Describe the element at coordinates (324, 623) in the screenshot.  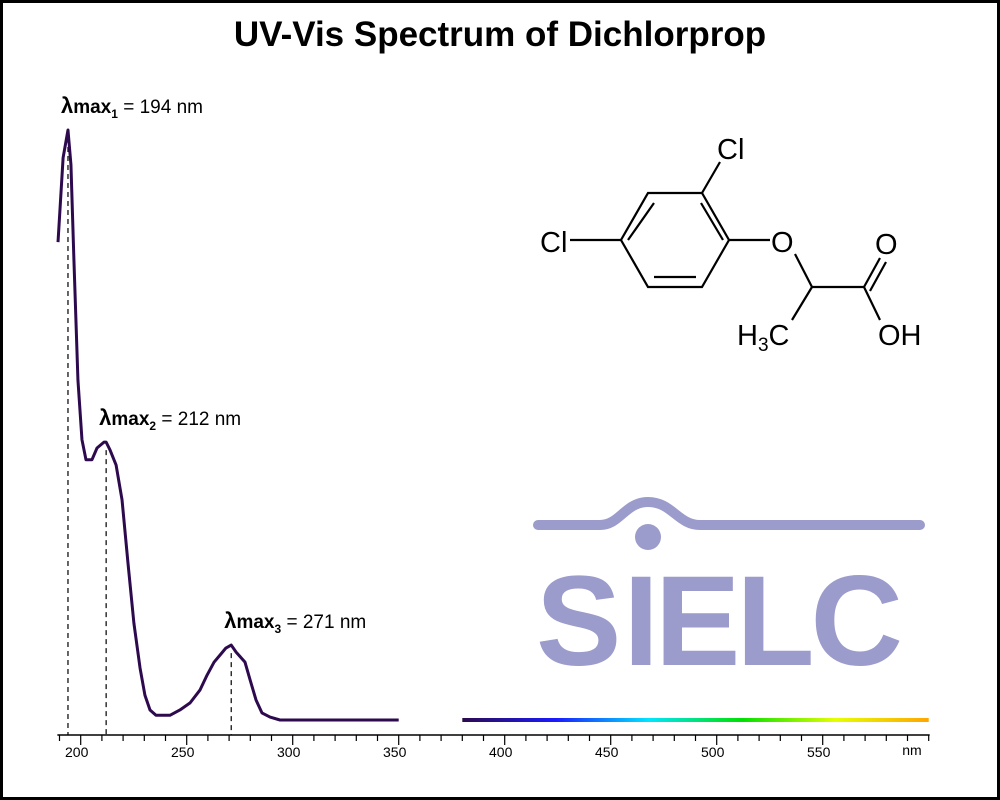
I see `value-text: = 271 nm` at that location.